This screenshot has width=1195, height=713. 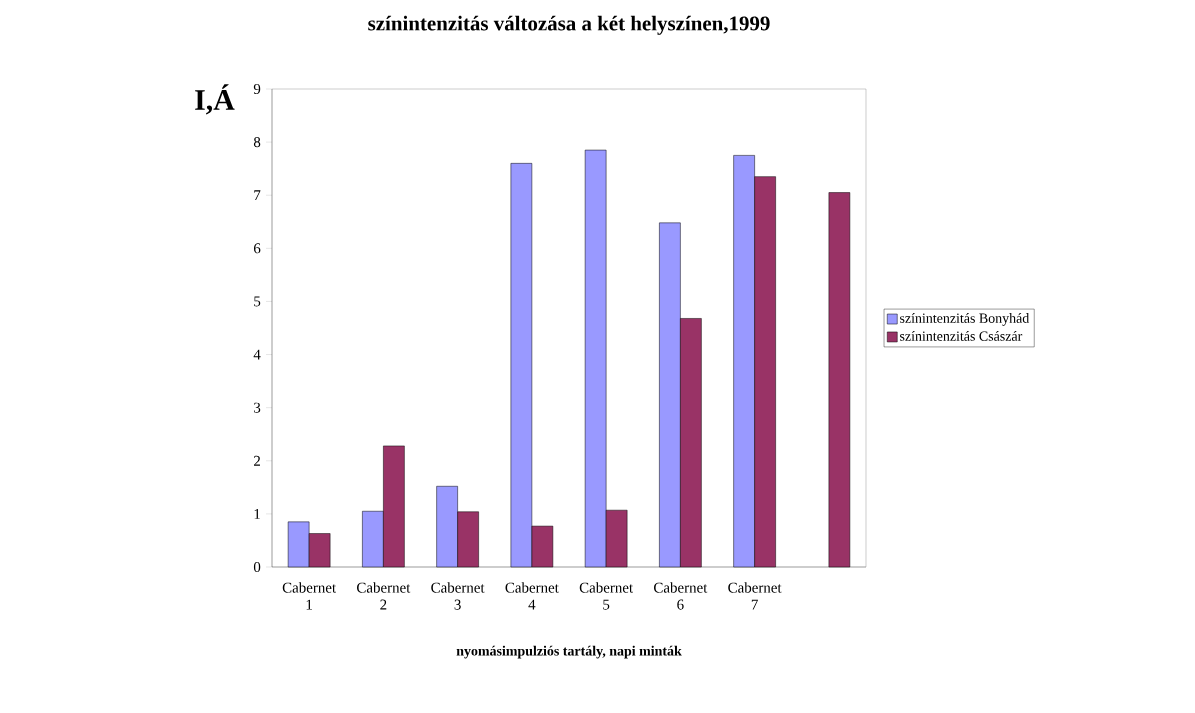 I want to click on x-tick-label: Cabernet 4, so click(x=532, y=596).